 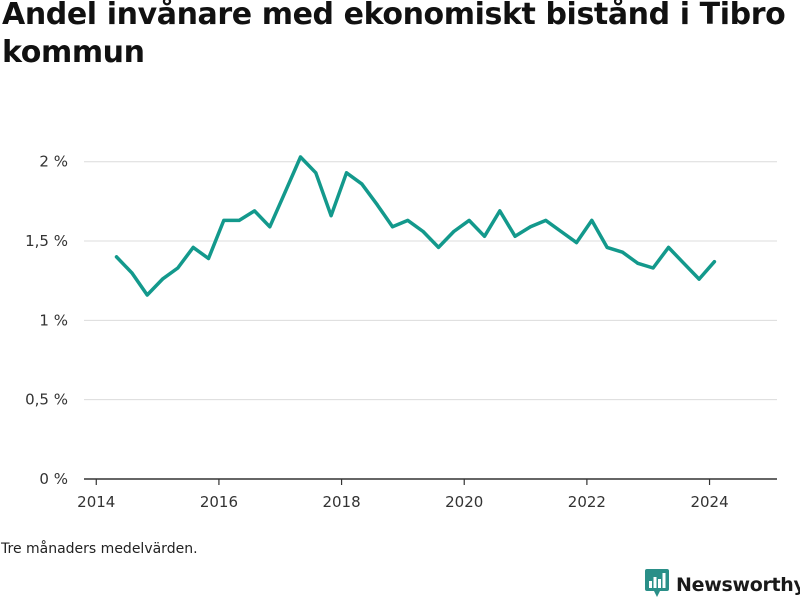 I want to click on x-tick-label: 2020, so click(x=464, y=502).